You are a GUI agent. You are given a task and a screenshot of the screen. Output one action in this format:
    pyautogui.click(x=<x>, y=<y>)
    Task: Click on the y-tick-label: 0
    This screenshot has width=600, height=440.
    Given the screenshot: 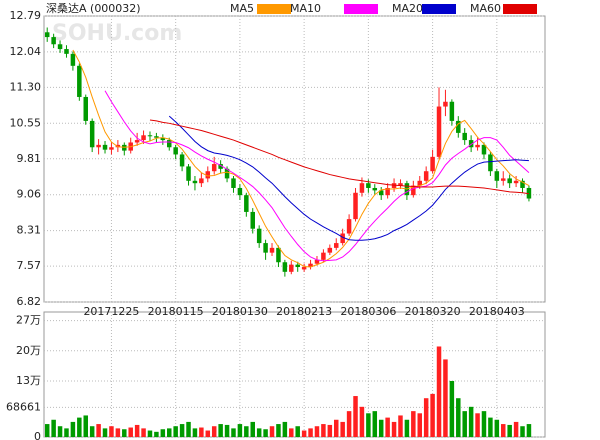 What is the action you would take?
    pyautogui.click(x=37, y=435)
    